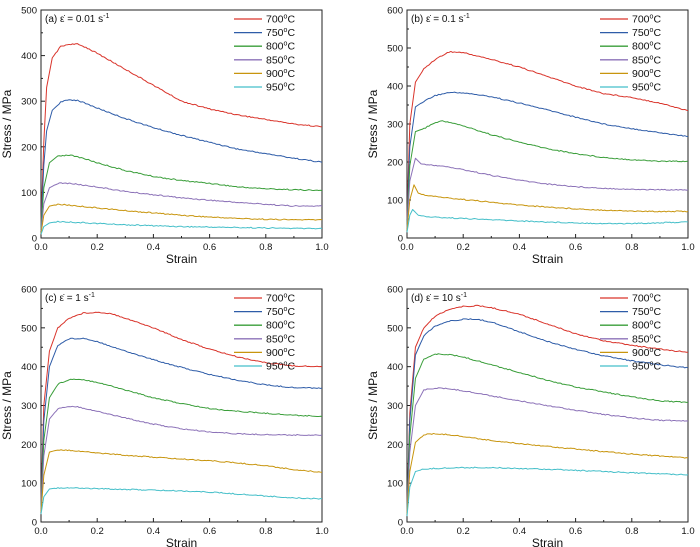 The height and width of the screenshot is (547, 700). I want to click on panel-label: (c) ε̇ = 1 s-1, so click(70, 298).